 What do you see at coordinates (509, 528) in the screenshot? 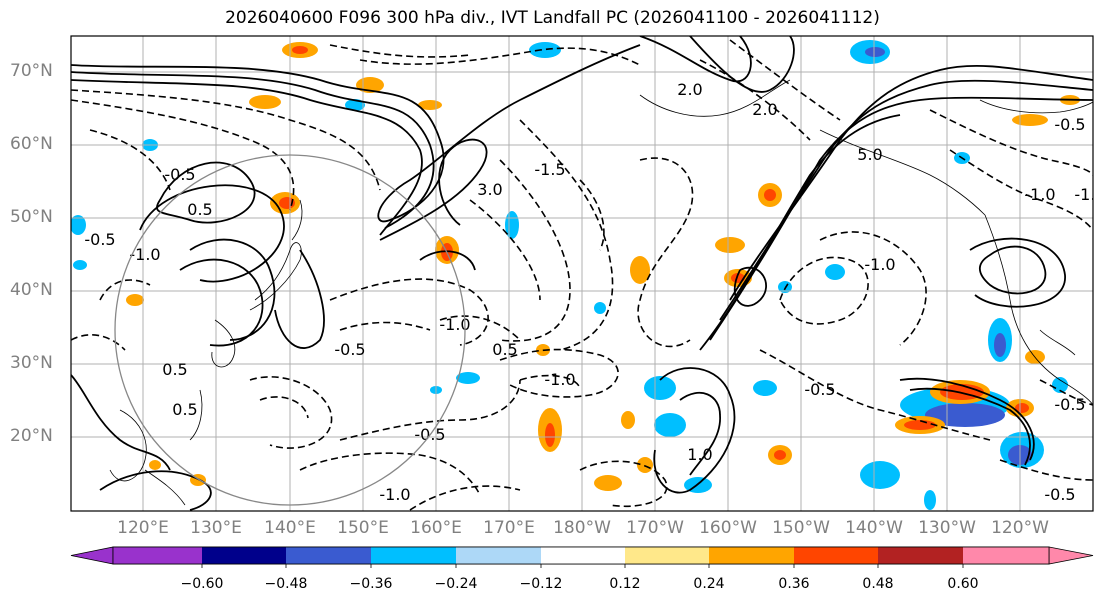
I see `lon-label: 170°E` at bounding box center [509, 528].